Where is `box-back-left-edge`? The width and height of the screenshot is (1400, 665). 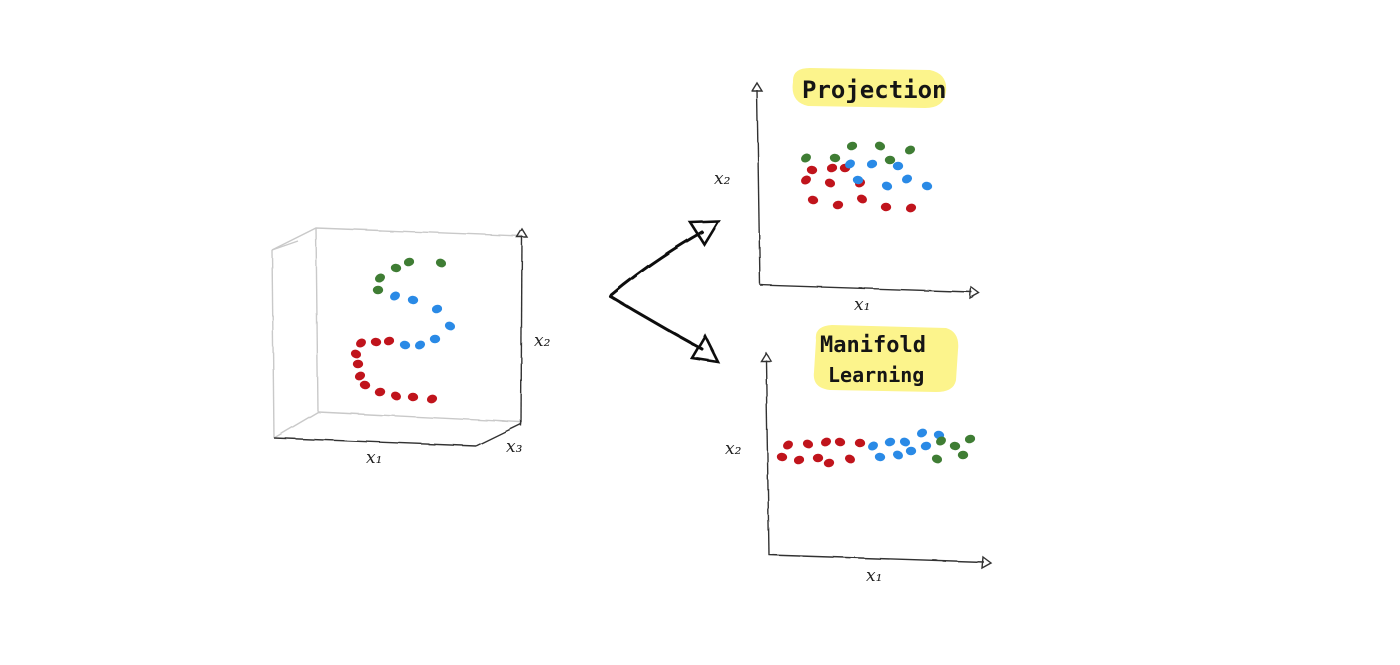 box-back-left-edge is located at coordinates (273, 344).